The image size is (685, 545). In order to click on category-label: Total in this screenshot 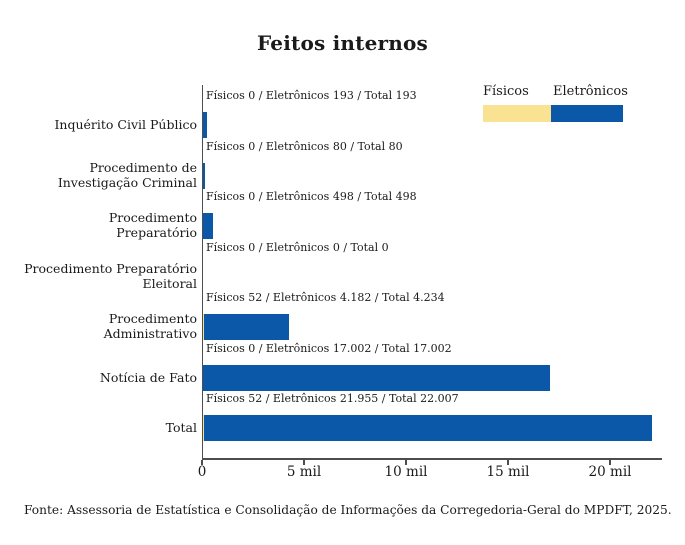, I will do `click(181, 427)`.